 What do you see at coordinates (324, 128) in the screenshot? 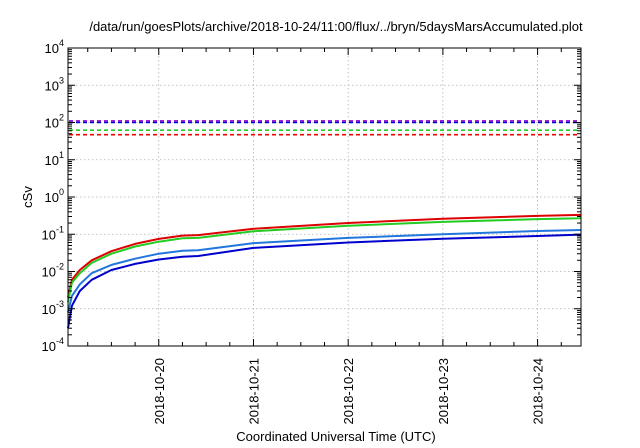
I see `reference-lines` at bounding box center [324, 128].